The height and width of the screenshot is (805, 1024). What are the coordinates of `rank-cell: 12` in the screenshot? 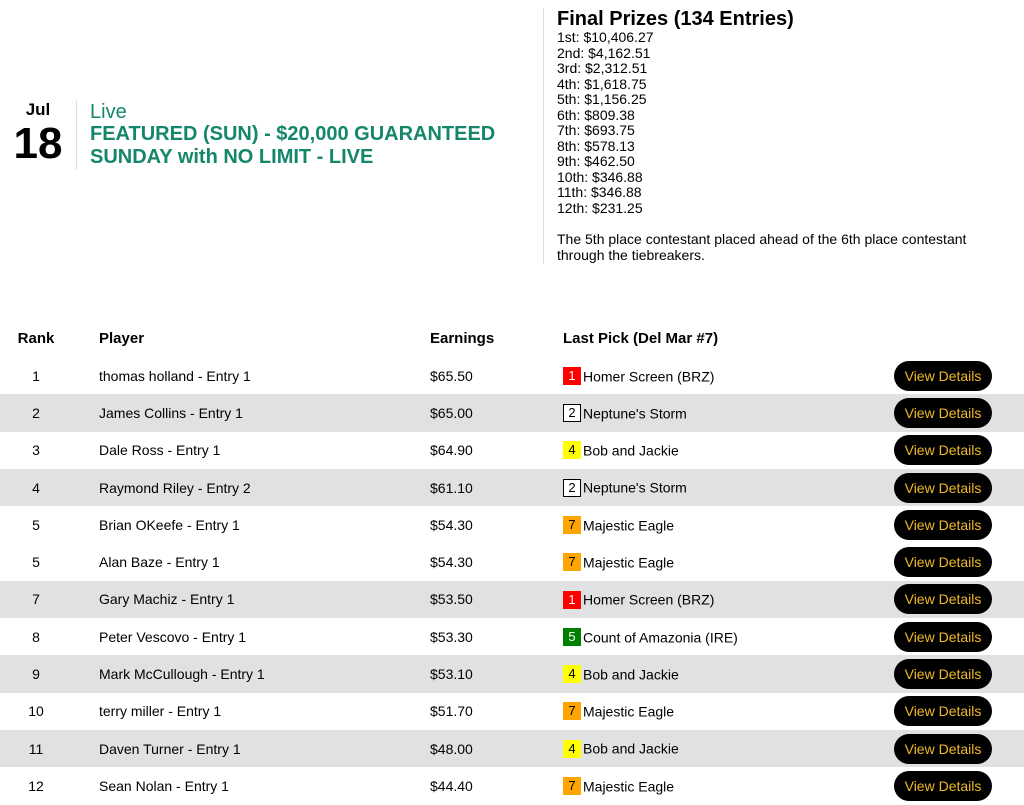 It's located at (36, 785).